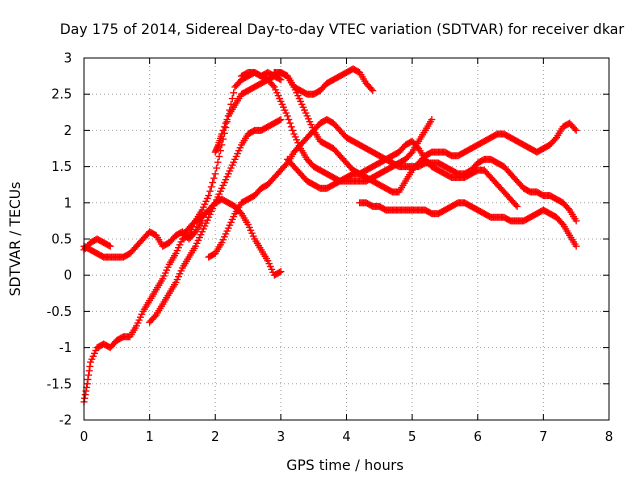  Describe the element at coordinates (68, 276) in the screenshot. I see `y-tick-label: 0` at that location.